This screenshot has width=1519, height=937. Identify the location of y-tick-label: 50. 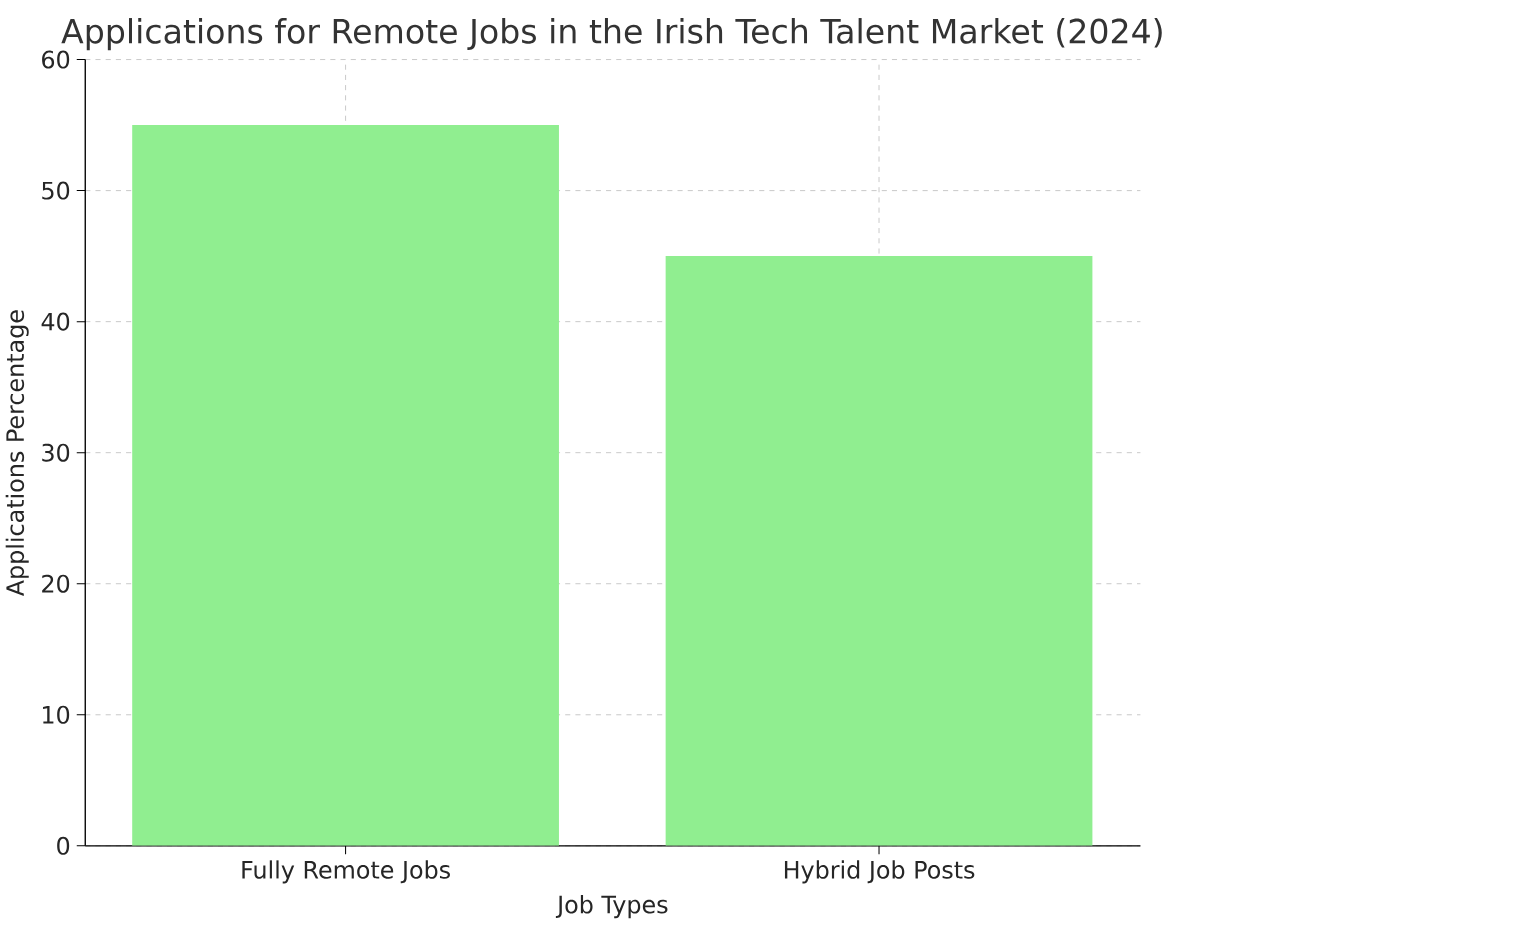
(56, 190).